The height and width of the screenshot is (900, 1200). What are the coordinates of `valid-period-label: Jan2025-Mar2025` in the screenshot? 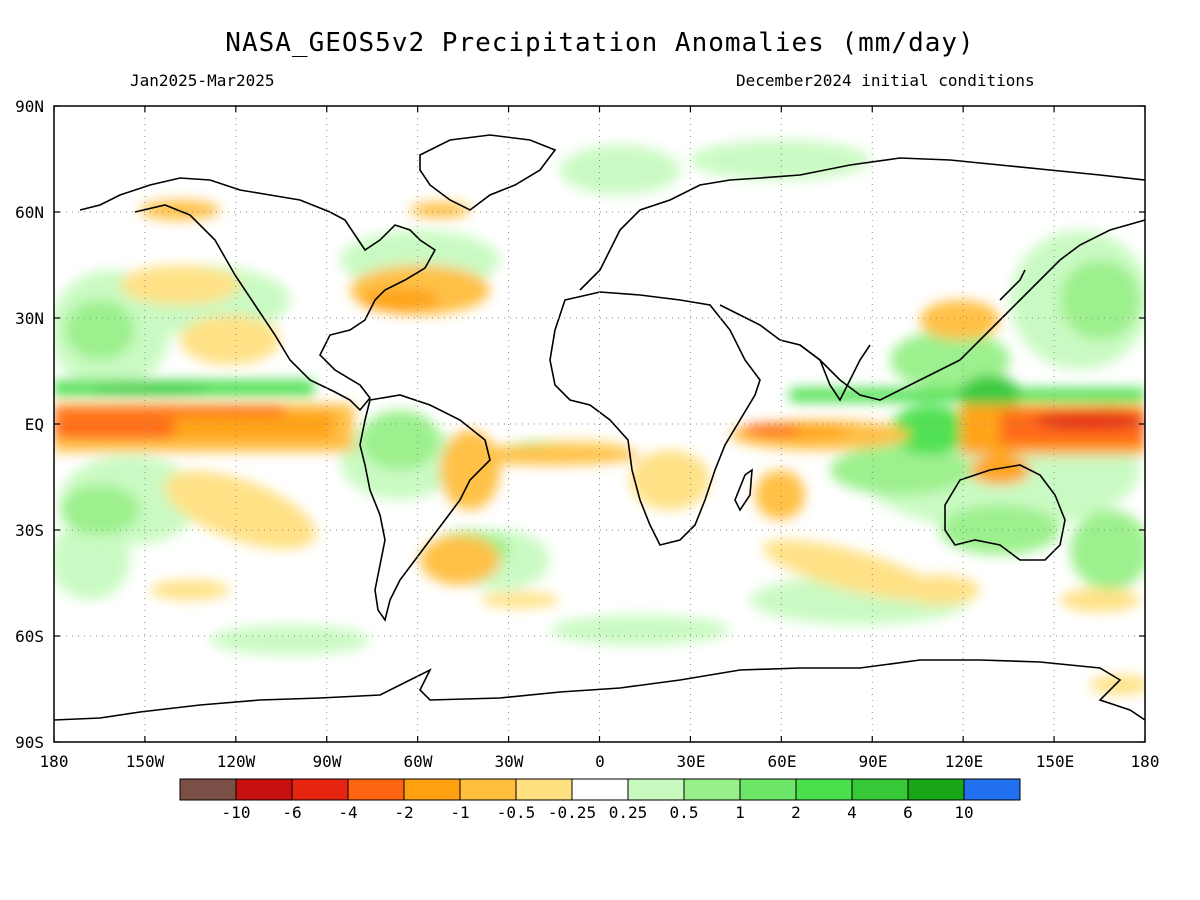 It's located at (202, 80).